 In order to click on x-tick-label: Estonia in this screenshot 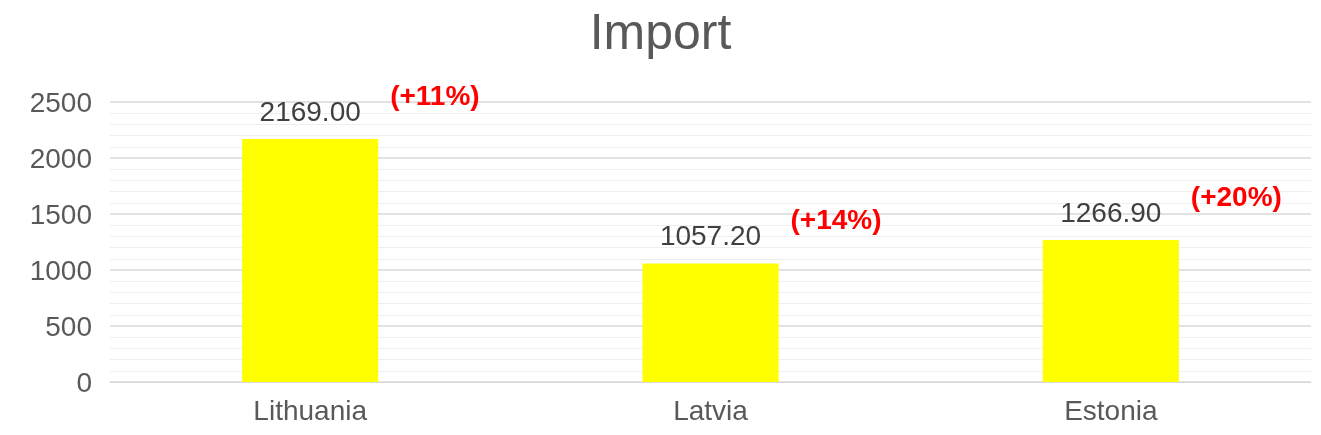, I will do `click(1111, 410)`.